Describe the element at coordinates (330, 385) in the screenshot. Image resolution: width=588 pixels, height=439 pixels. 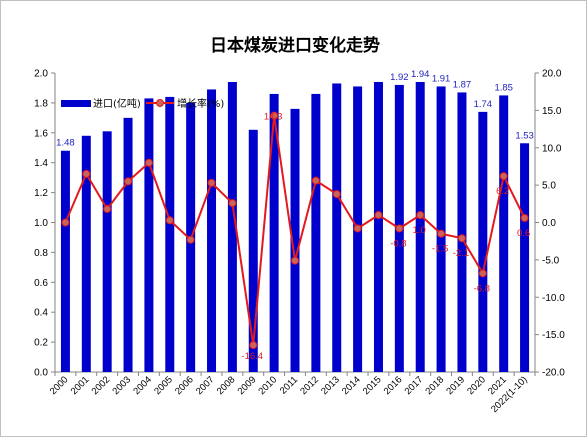
I see `x-tick-label: 2013` at that location.